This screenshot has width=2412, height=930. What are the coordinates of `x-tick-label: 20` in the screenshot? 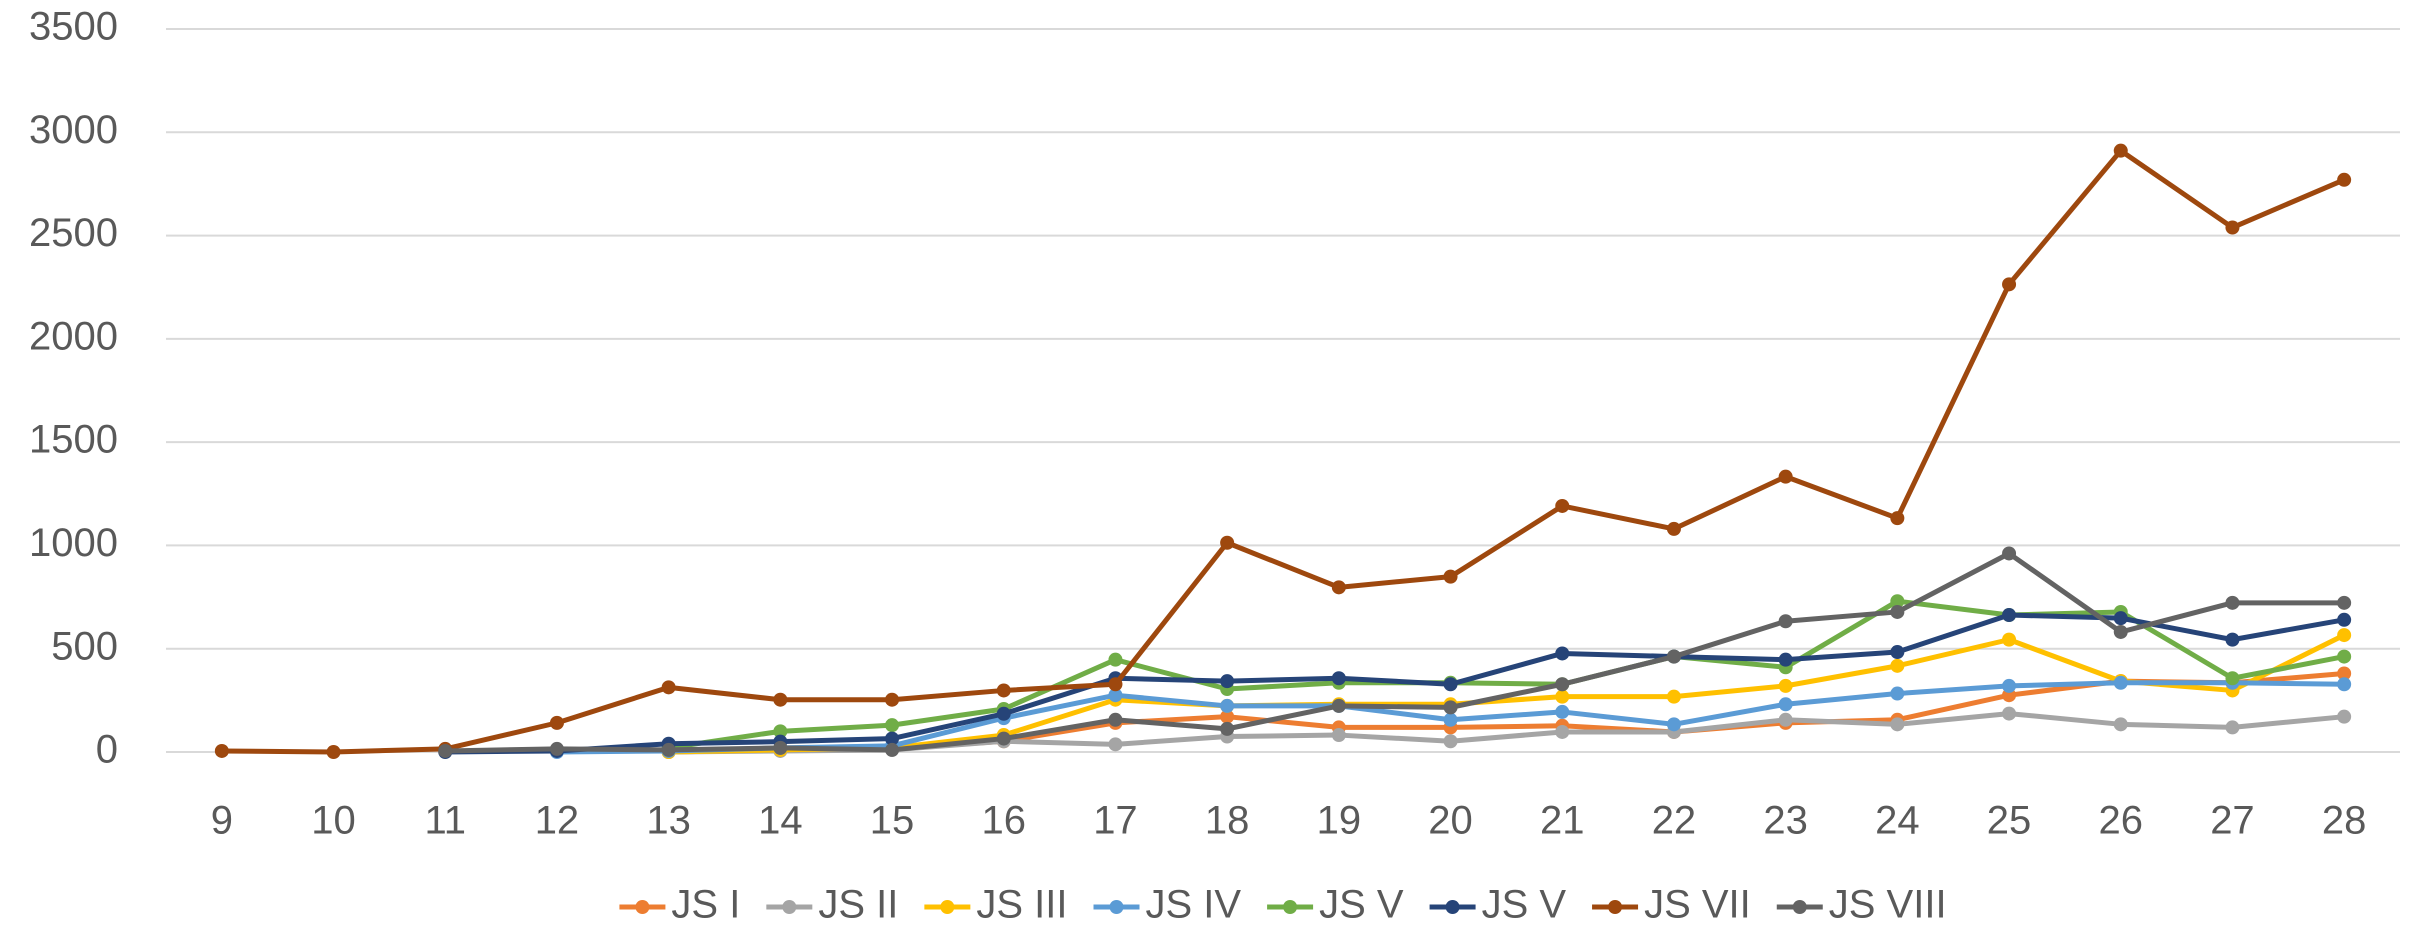 It's located at (1450, 821).